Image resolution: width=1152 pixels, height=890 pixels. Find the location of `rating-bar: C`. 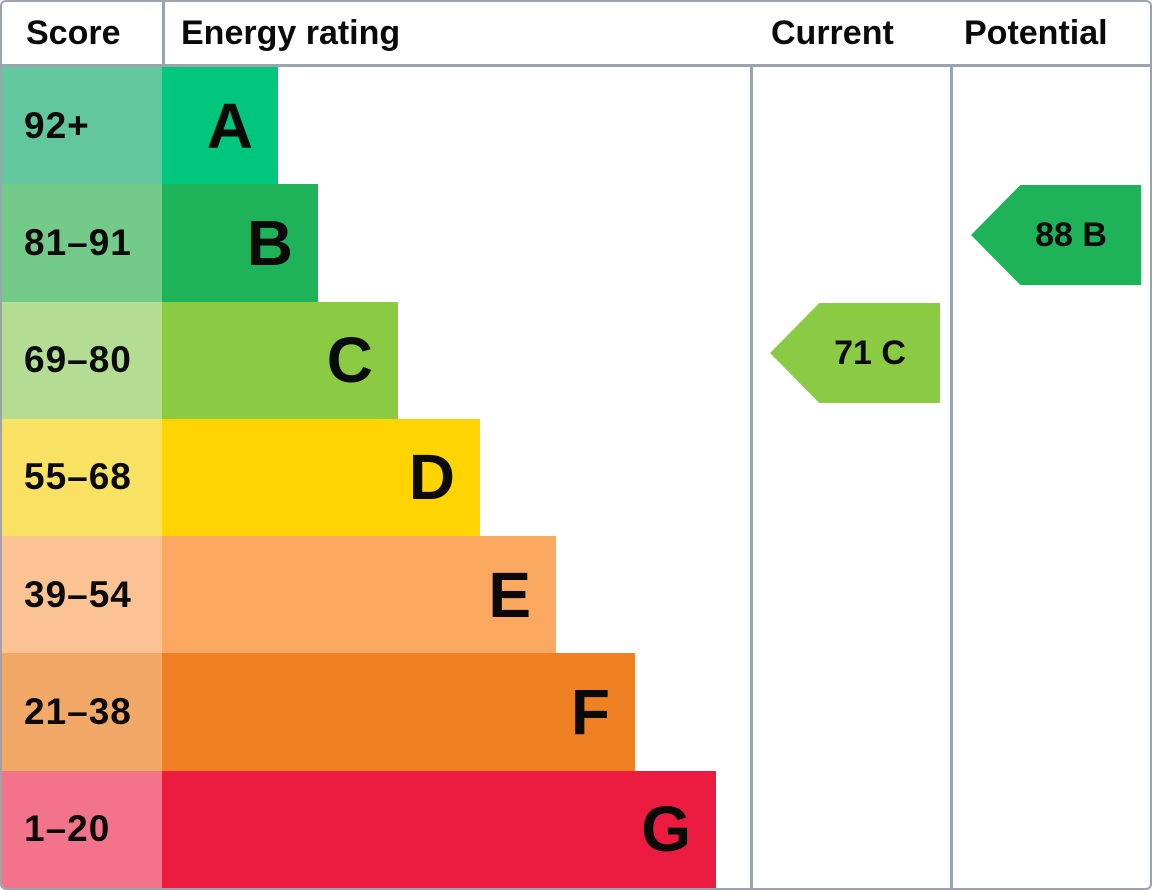

rating-bar: C is located at coordinates (280, 360).